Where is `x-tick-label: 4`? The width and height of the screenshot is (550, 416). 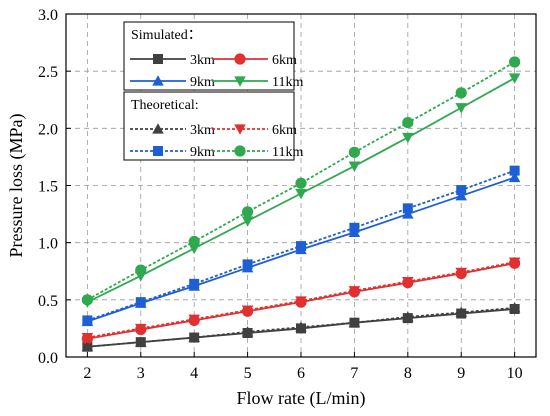
x-tick-label: 4 is located at coordinates (194, 373).